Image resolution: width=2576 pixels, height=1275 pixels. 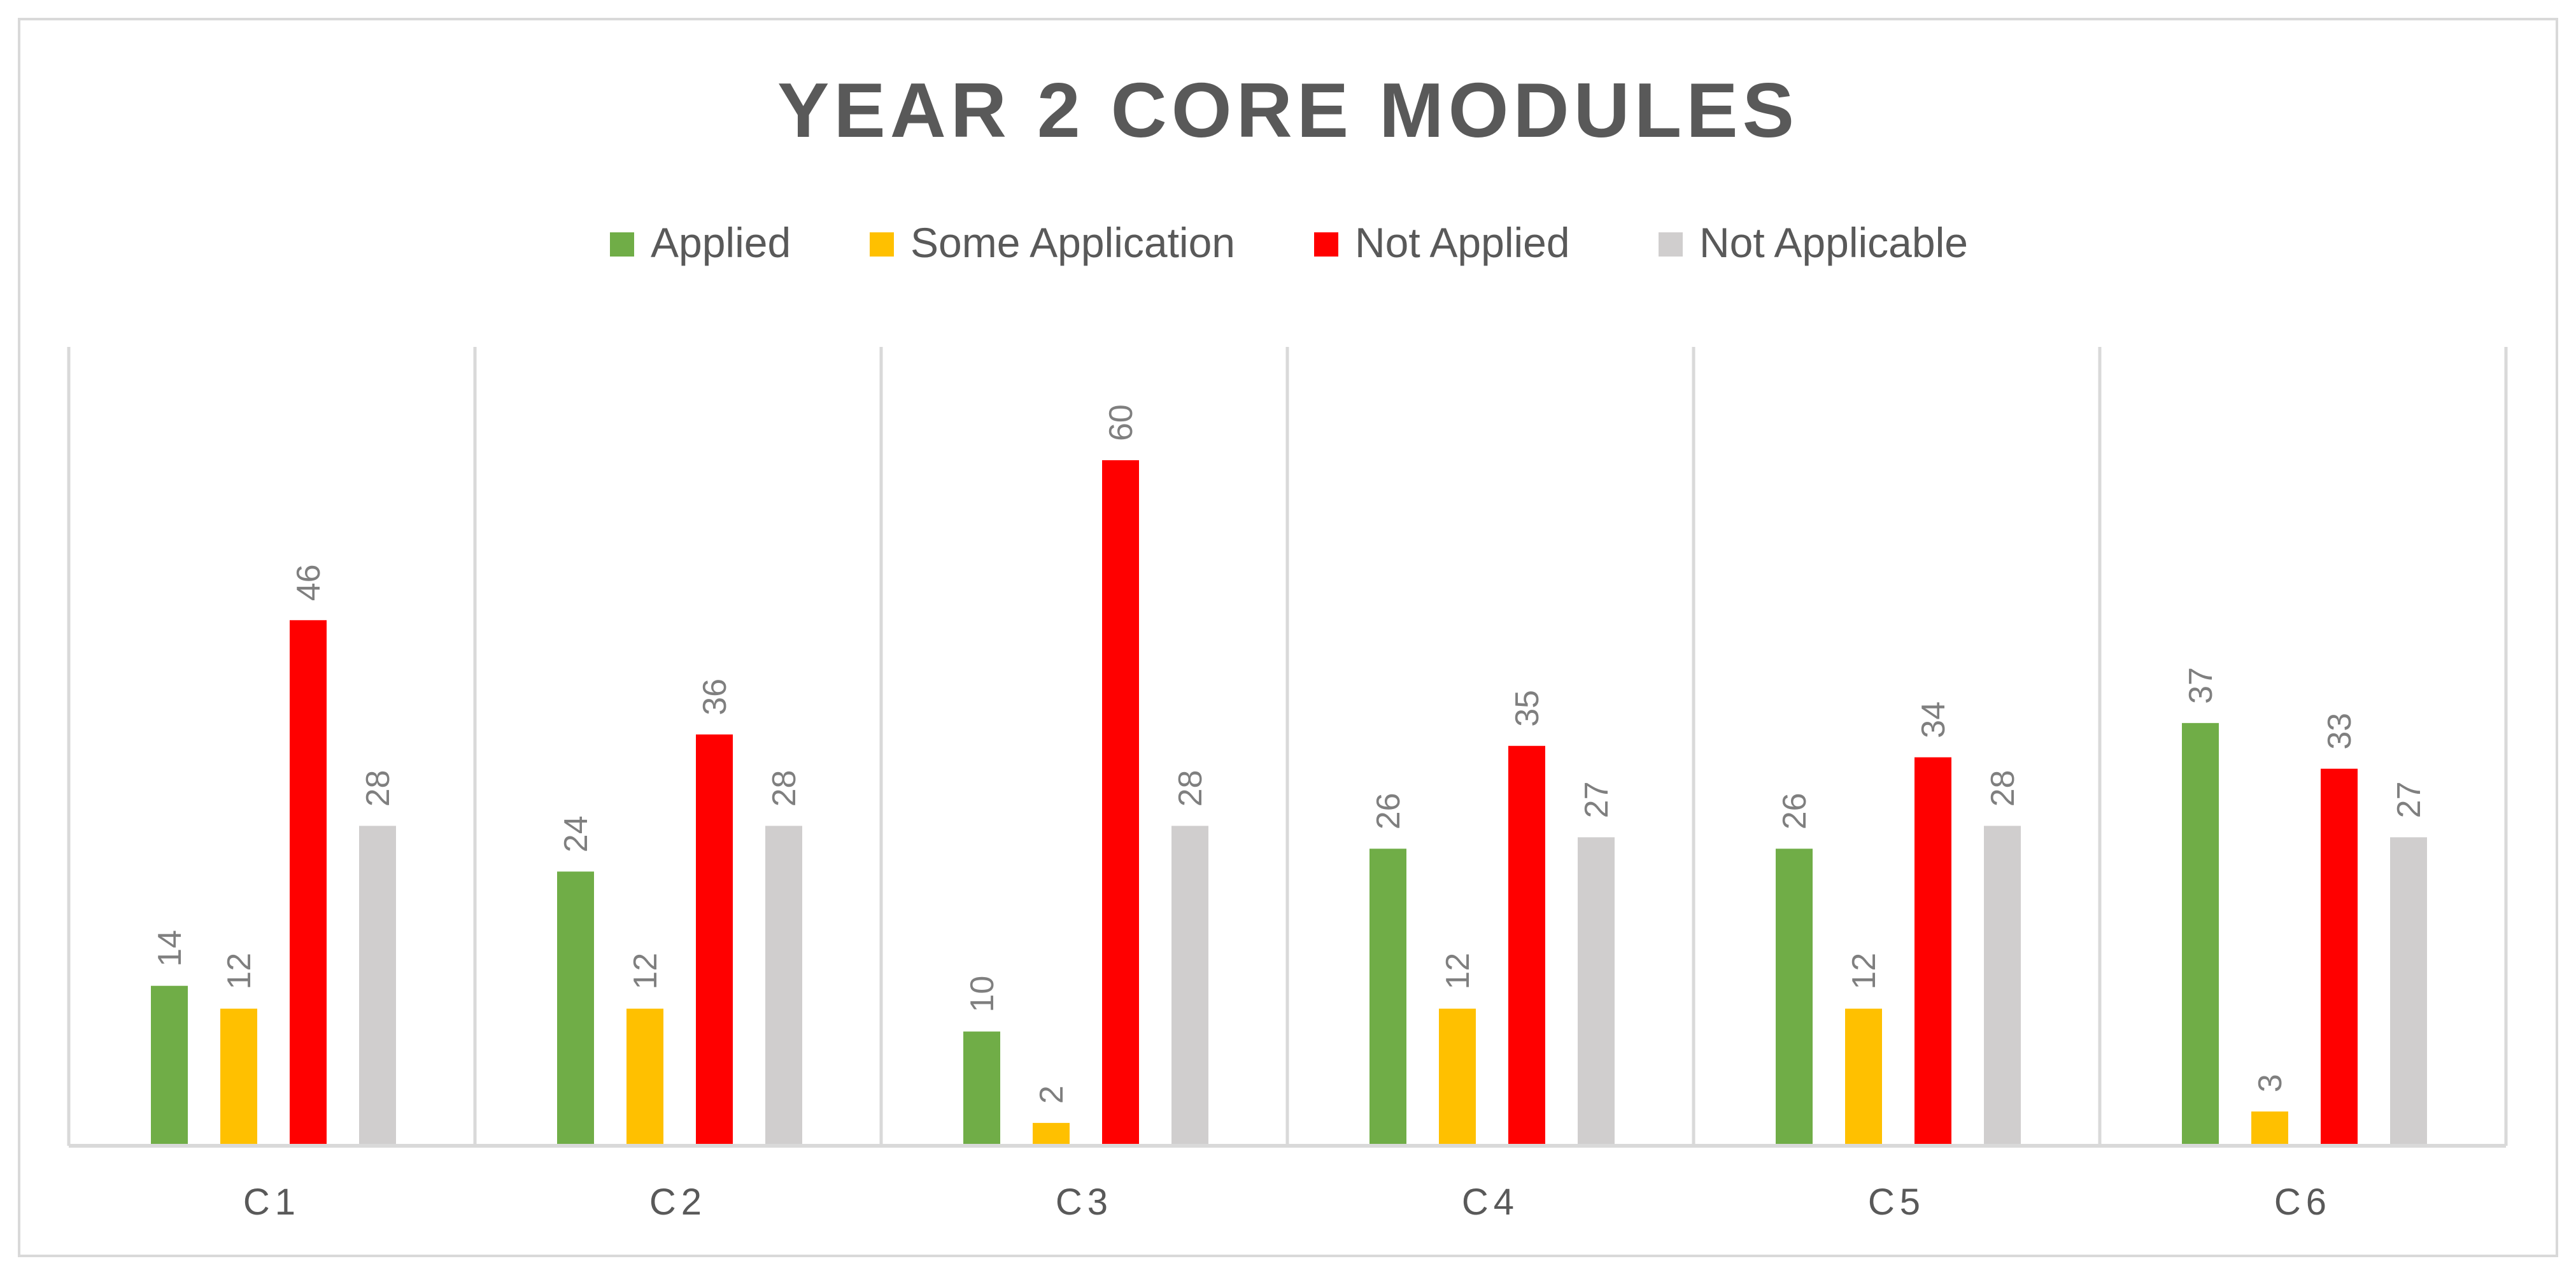 I want to click on data-label-c1-applied: 14, so click(x=170, y=949).